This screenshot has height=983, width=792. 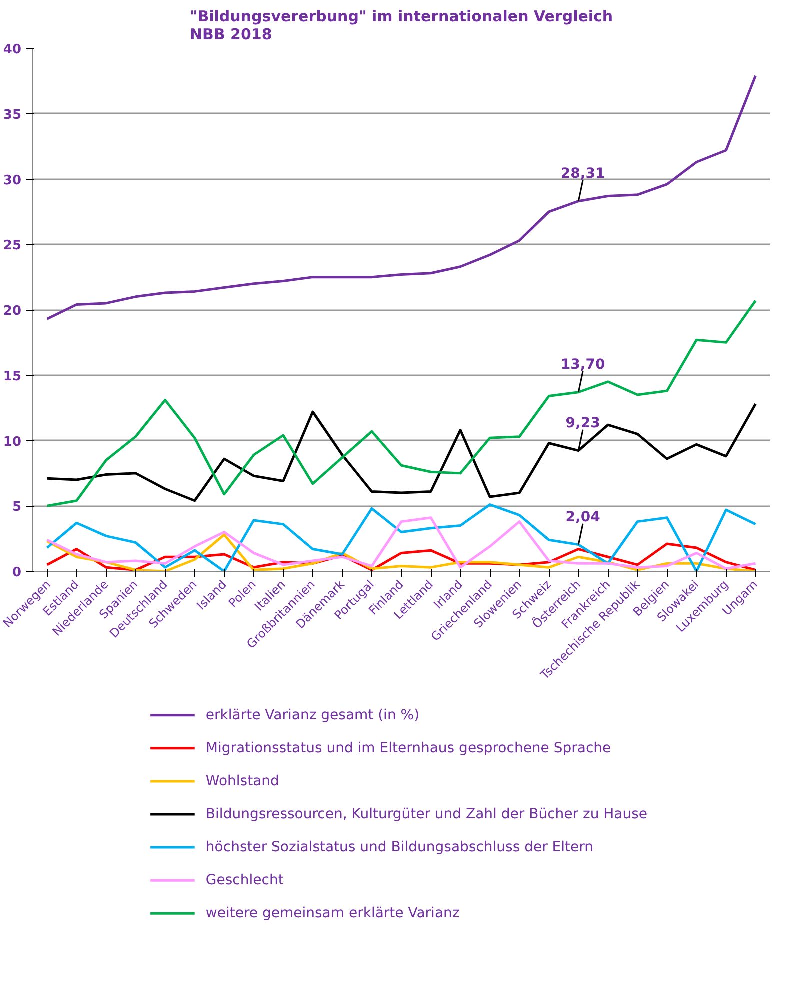 I want to click on annotation: 2,04, so click(x=583, y=517).